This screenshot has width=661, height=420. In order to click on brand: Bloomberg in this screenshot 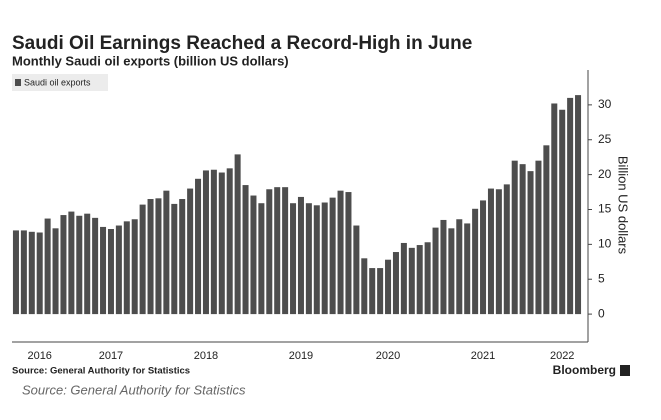, I will do `click(584, 370)`.